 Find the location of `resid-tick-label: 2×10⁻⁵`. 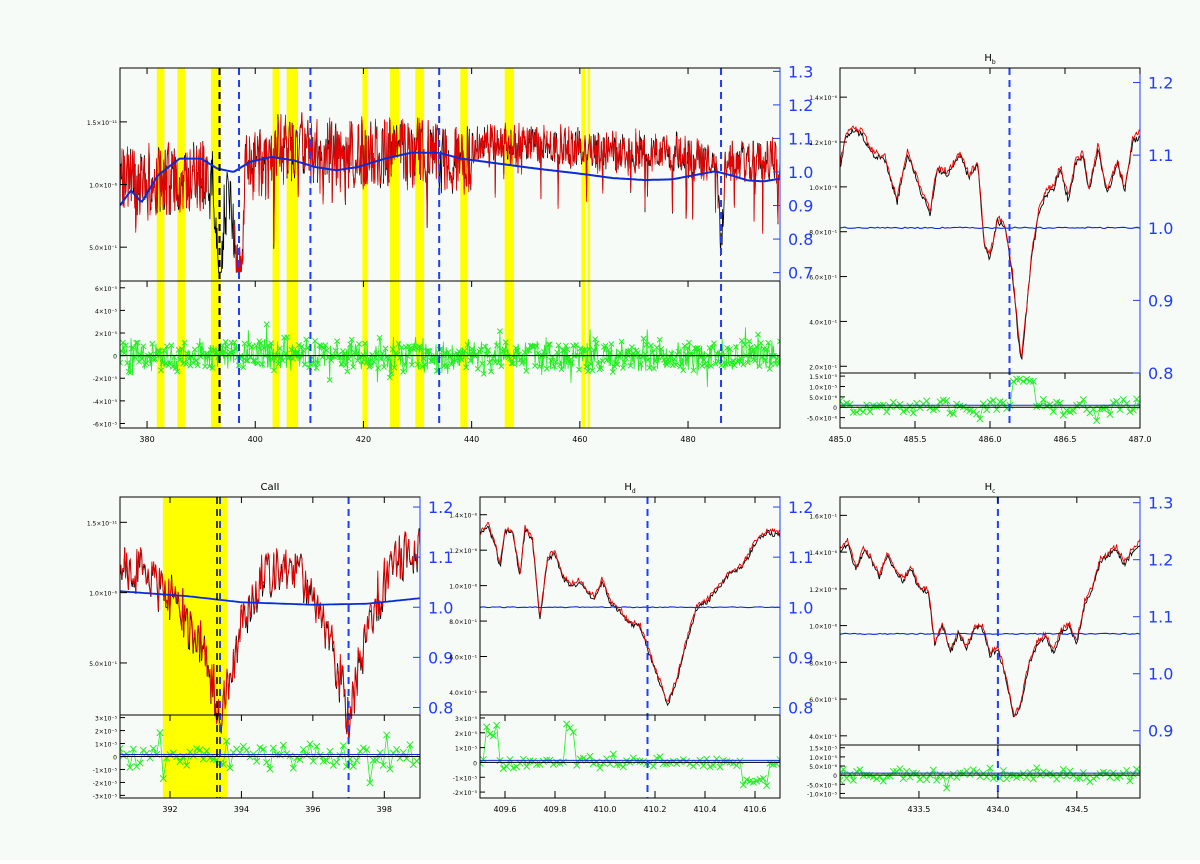

resid-tick-label: 2×10⁻⁵ is located at coordinates (106, 334).